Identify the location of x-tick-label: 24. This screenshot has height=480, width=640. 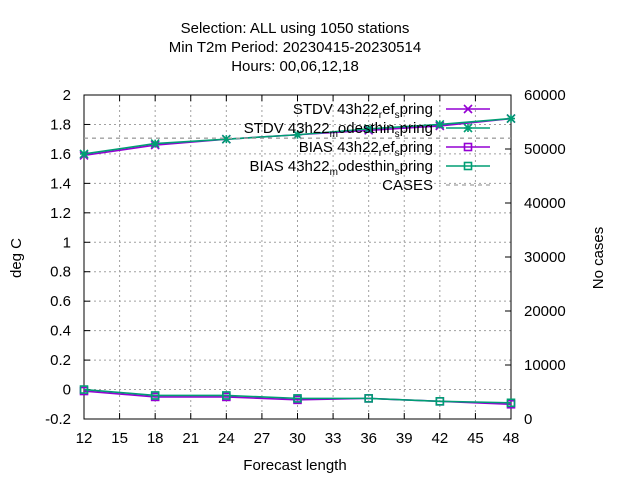
(226, 438).